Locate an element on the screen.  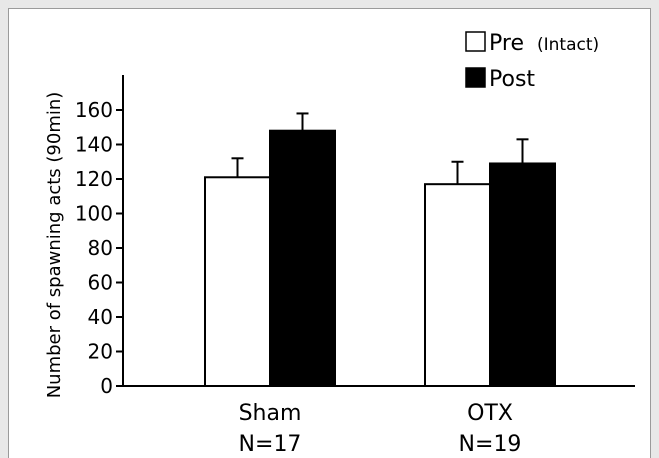
y-tick-label: 80 is located at coordinates (100, 248).